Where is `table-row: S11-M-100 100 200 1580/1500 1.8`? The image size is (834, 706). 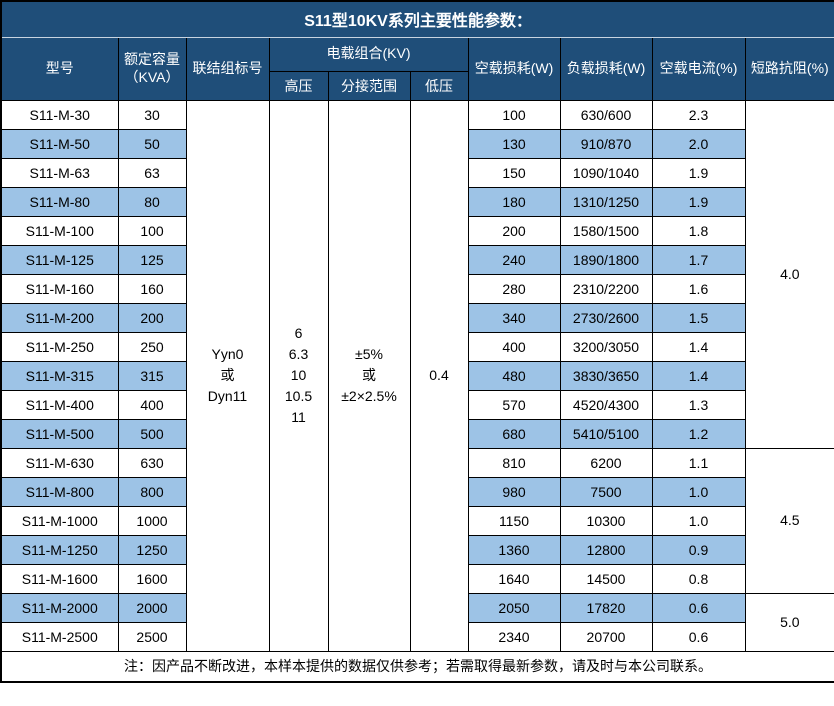
table-row: S11-M-100 100 200 1580/1500 1.8 is located at coordinates (417, 230).